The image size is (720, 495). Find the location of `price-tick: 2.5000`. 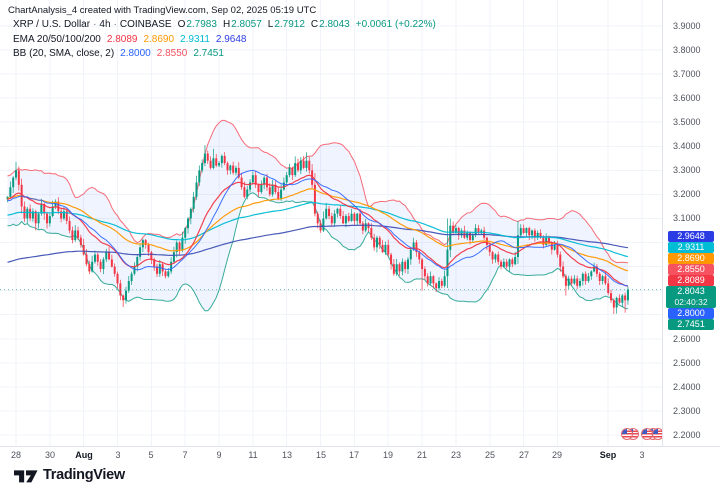

price-tick: 2.5000 is located at coordinates (687, 363).